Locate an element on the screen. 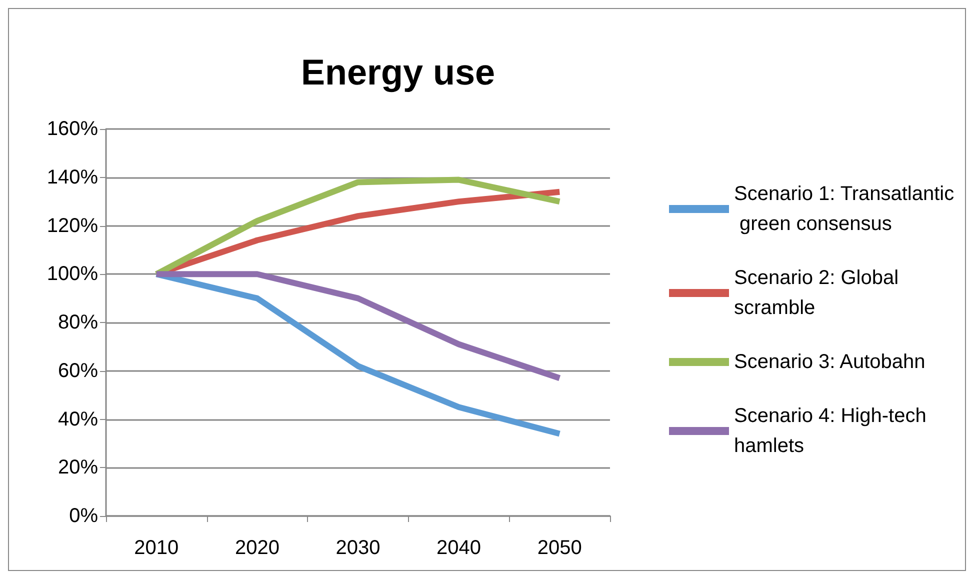  x-tick-label: 2030 is located at coordinates (358, 548).